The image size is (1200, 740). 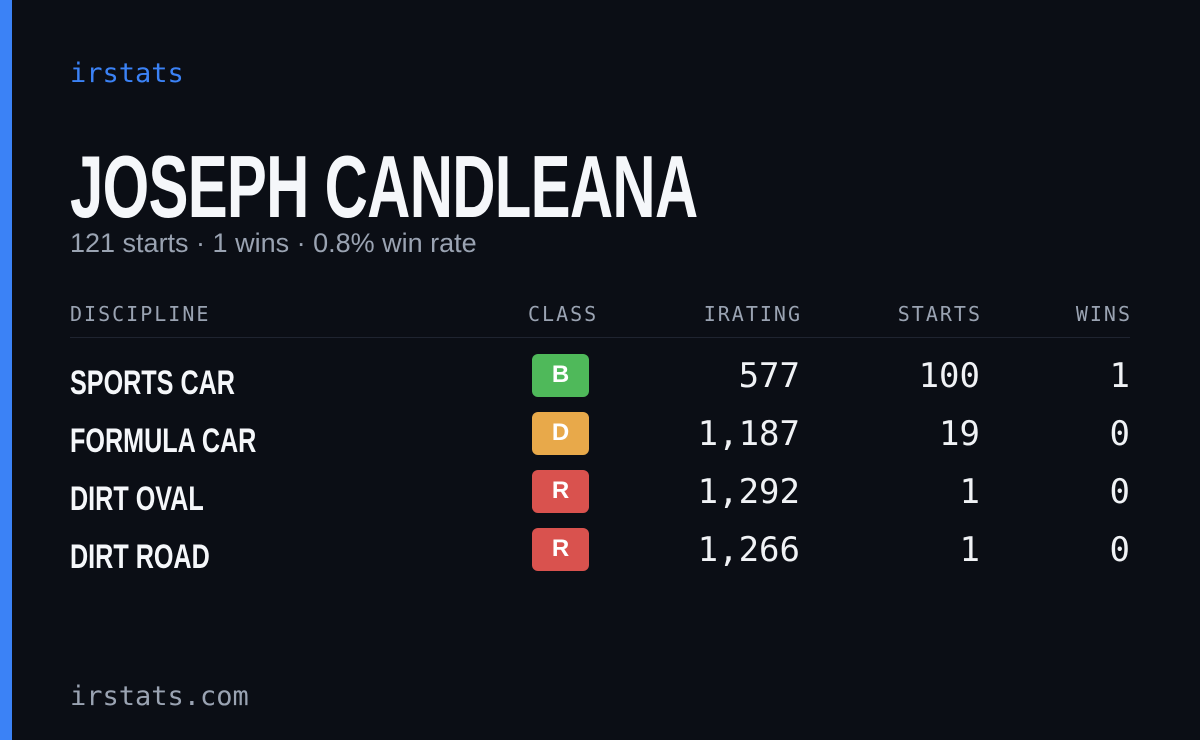 What do you see at coordinates (563, 314) in the screenshot?
I see `column-header: CLASS` at bounding box center [563, 314].